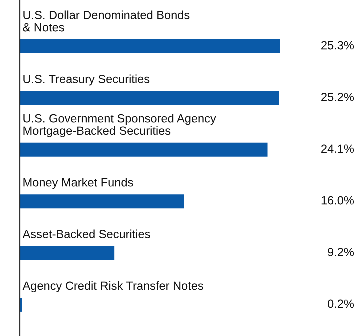 This screenshot has width=360, height=336. Describe the element at coordinates (338, 200) in the screenshot. I see `data-label: 16.0%` at that location.